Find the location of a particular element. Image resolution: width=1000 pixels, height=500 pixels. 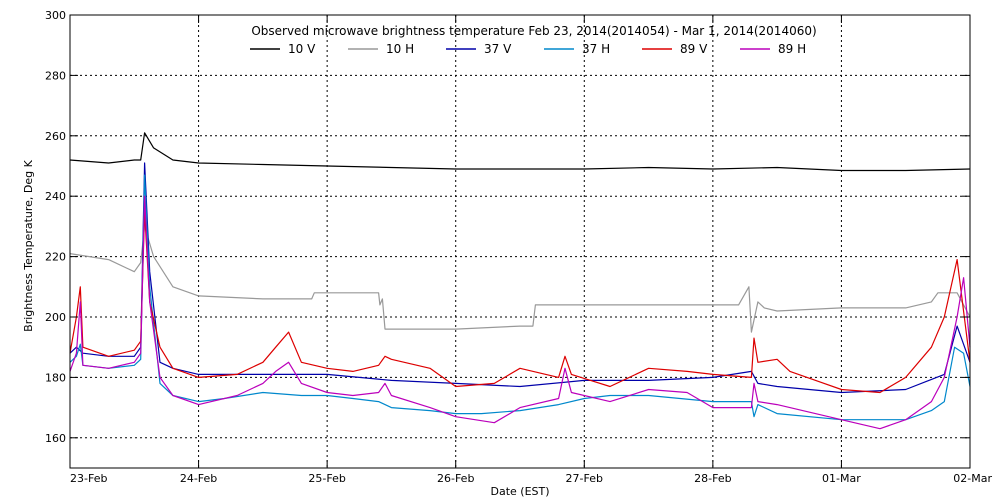

y-tick-label: 260 is located at coordinates (55, 136).